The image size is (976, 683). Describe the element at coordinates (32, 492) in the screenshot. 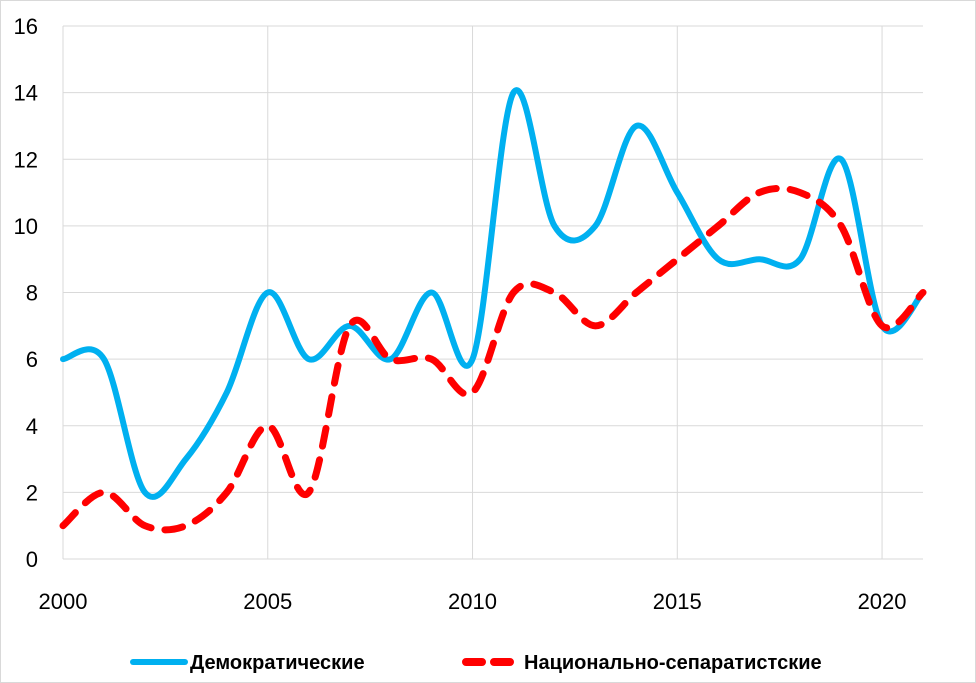

I see `y-tick-label: 2` at that location.